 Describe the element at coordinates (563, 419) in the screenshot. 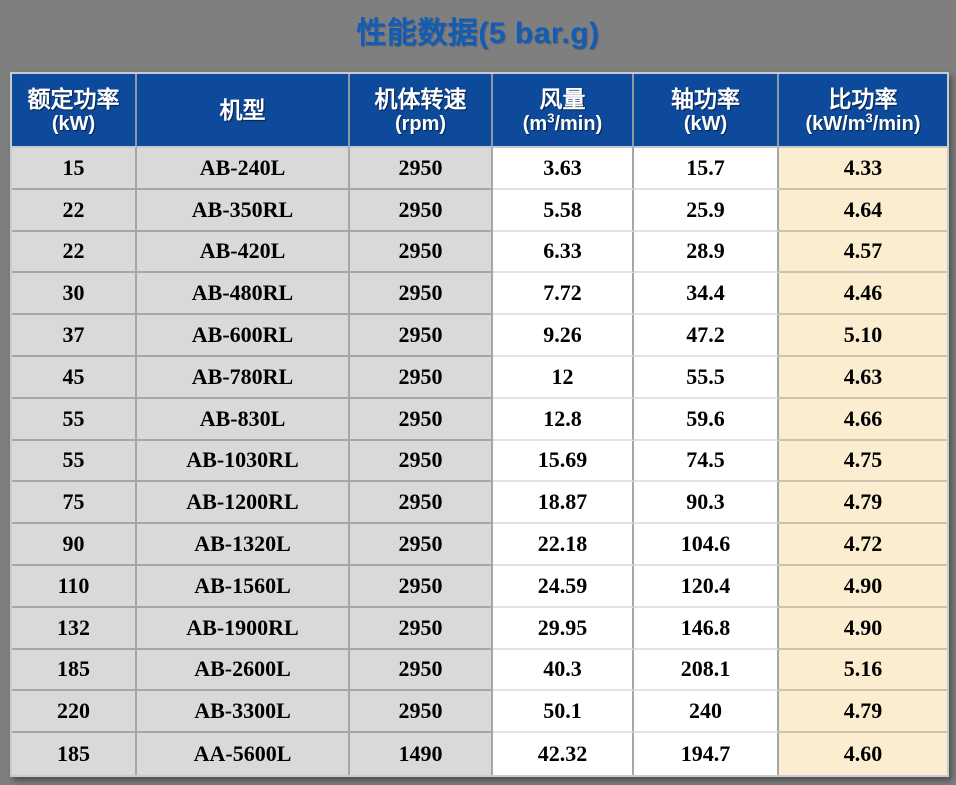

I see `table-cell: 12.8` at that location.